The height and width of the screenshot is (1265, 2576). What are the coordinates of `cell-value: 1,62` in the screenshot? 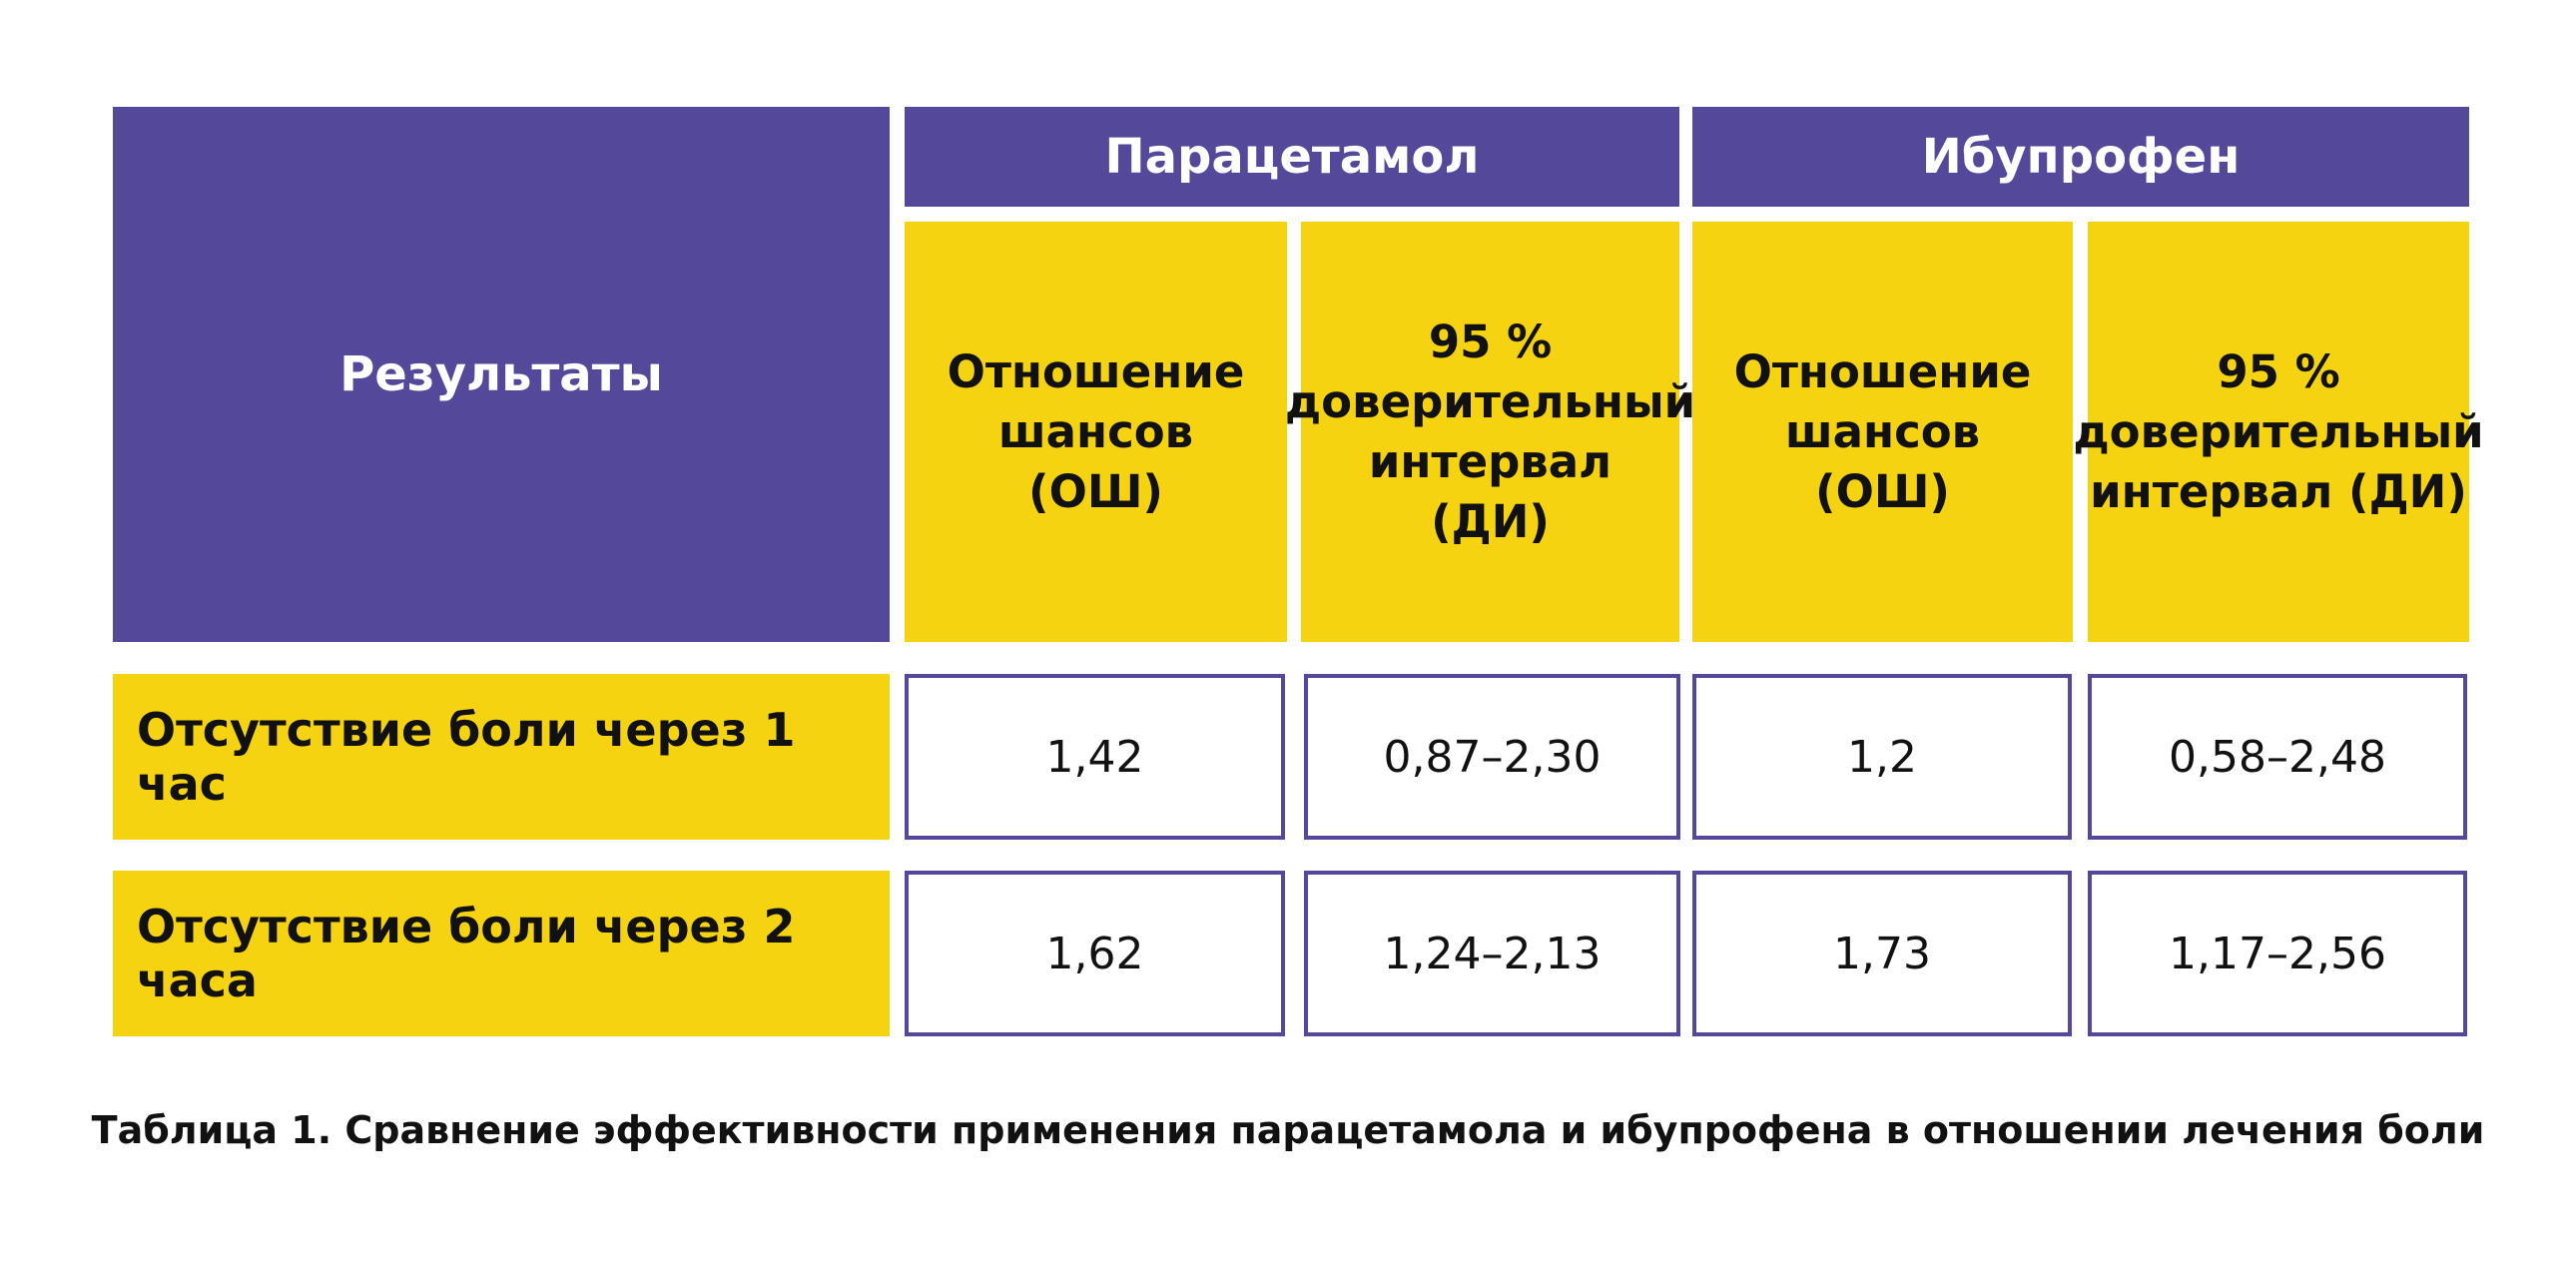 It's located at (1094, 954).